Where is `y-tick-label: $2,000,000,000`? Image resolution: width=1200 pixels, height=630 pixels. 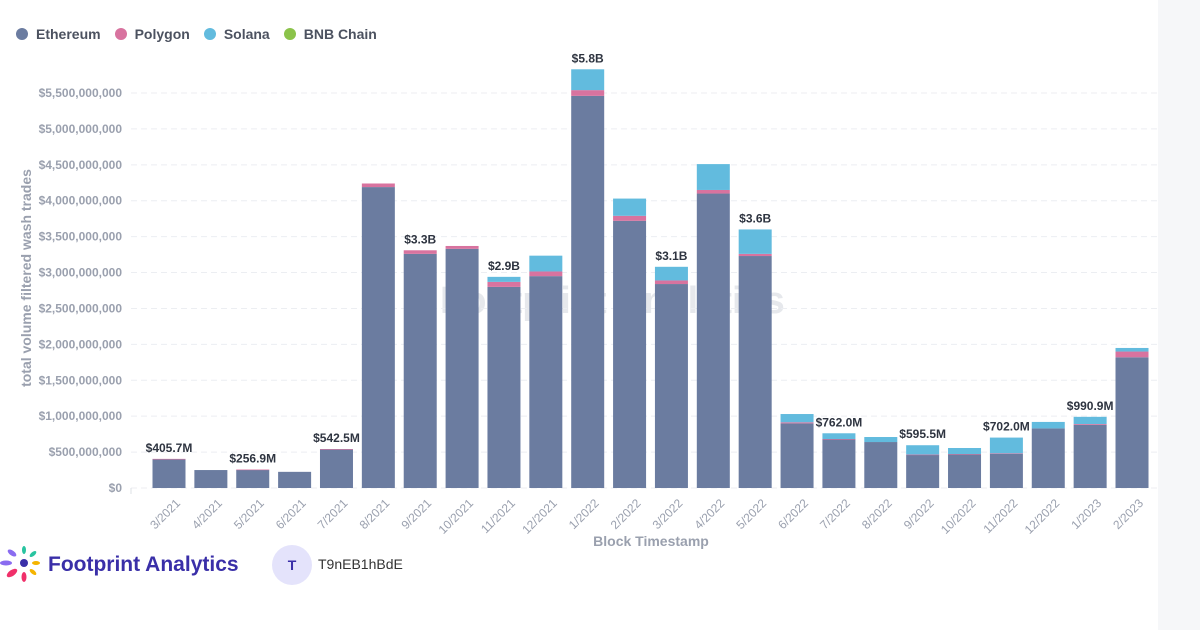
y-tick-label: $2,000,000,000 is located at coordinates (81, 344).